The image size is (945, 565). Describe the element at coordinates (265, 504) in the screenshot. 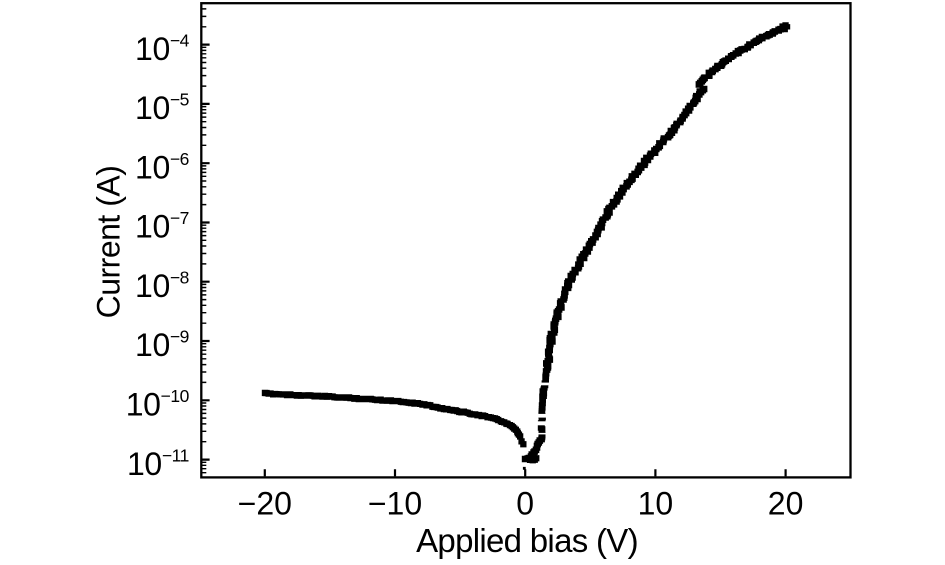

I see `svg-text: −20` at that location.